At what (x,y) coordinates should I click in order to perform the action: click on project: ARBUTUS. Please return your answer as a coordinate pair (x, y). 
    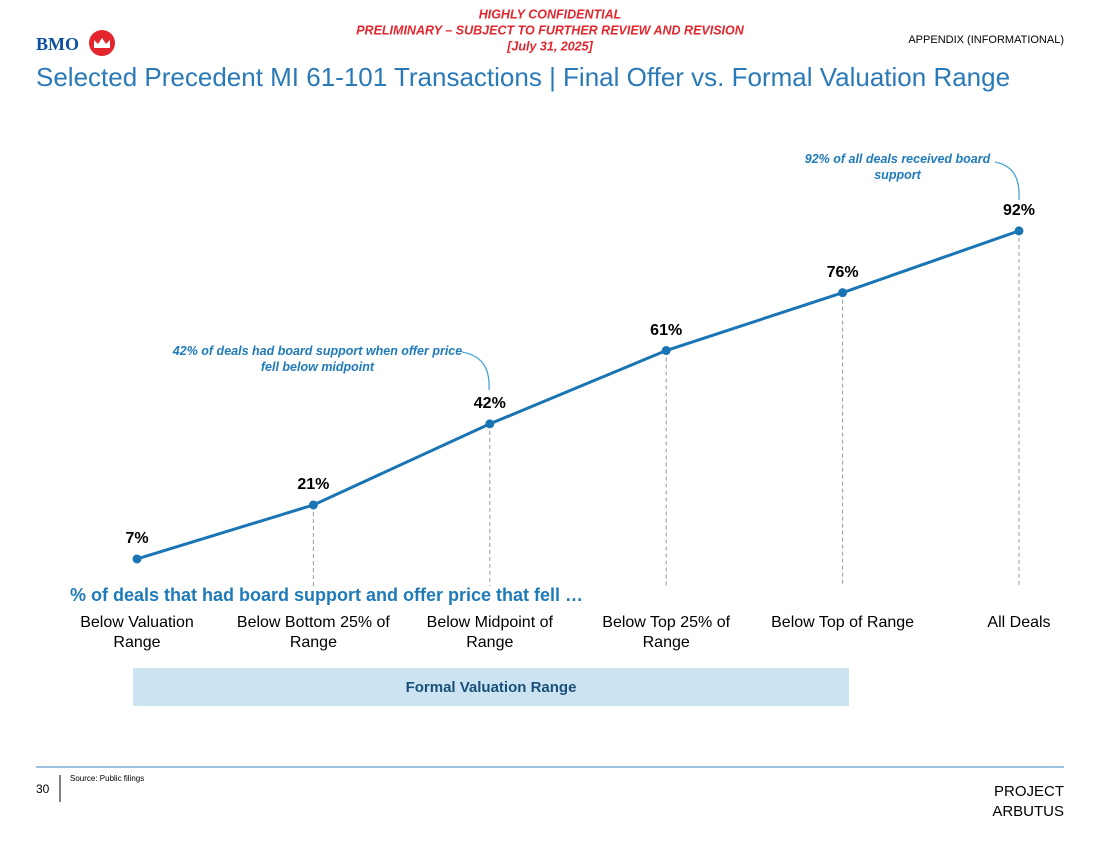
    Looking at the image, I should click on (1028, 811).